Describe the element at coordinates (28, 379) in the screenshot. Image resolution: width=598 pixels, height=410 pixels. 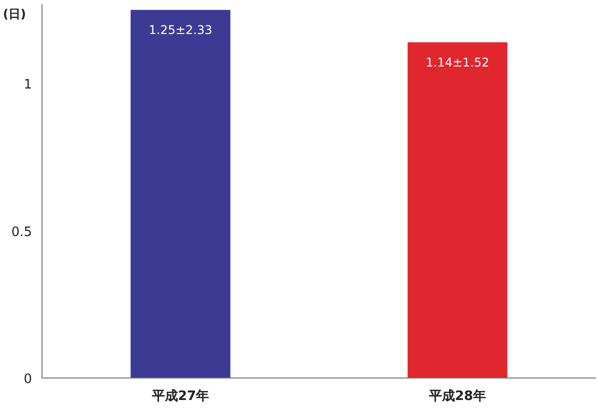
I see `y-tick-label: 0` at that location.